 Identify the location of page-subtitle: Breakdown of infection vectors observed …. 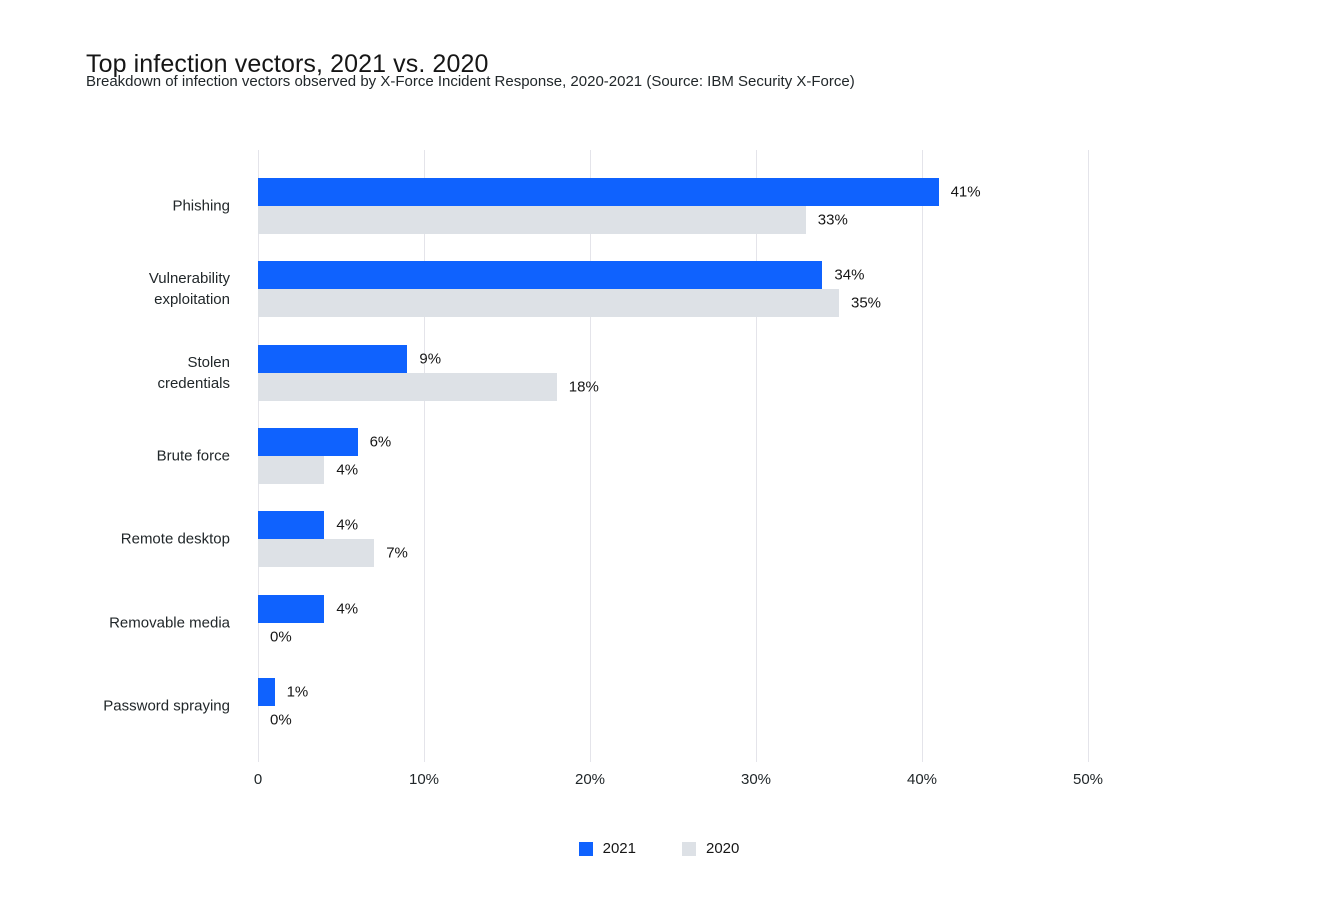
(470, 81).